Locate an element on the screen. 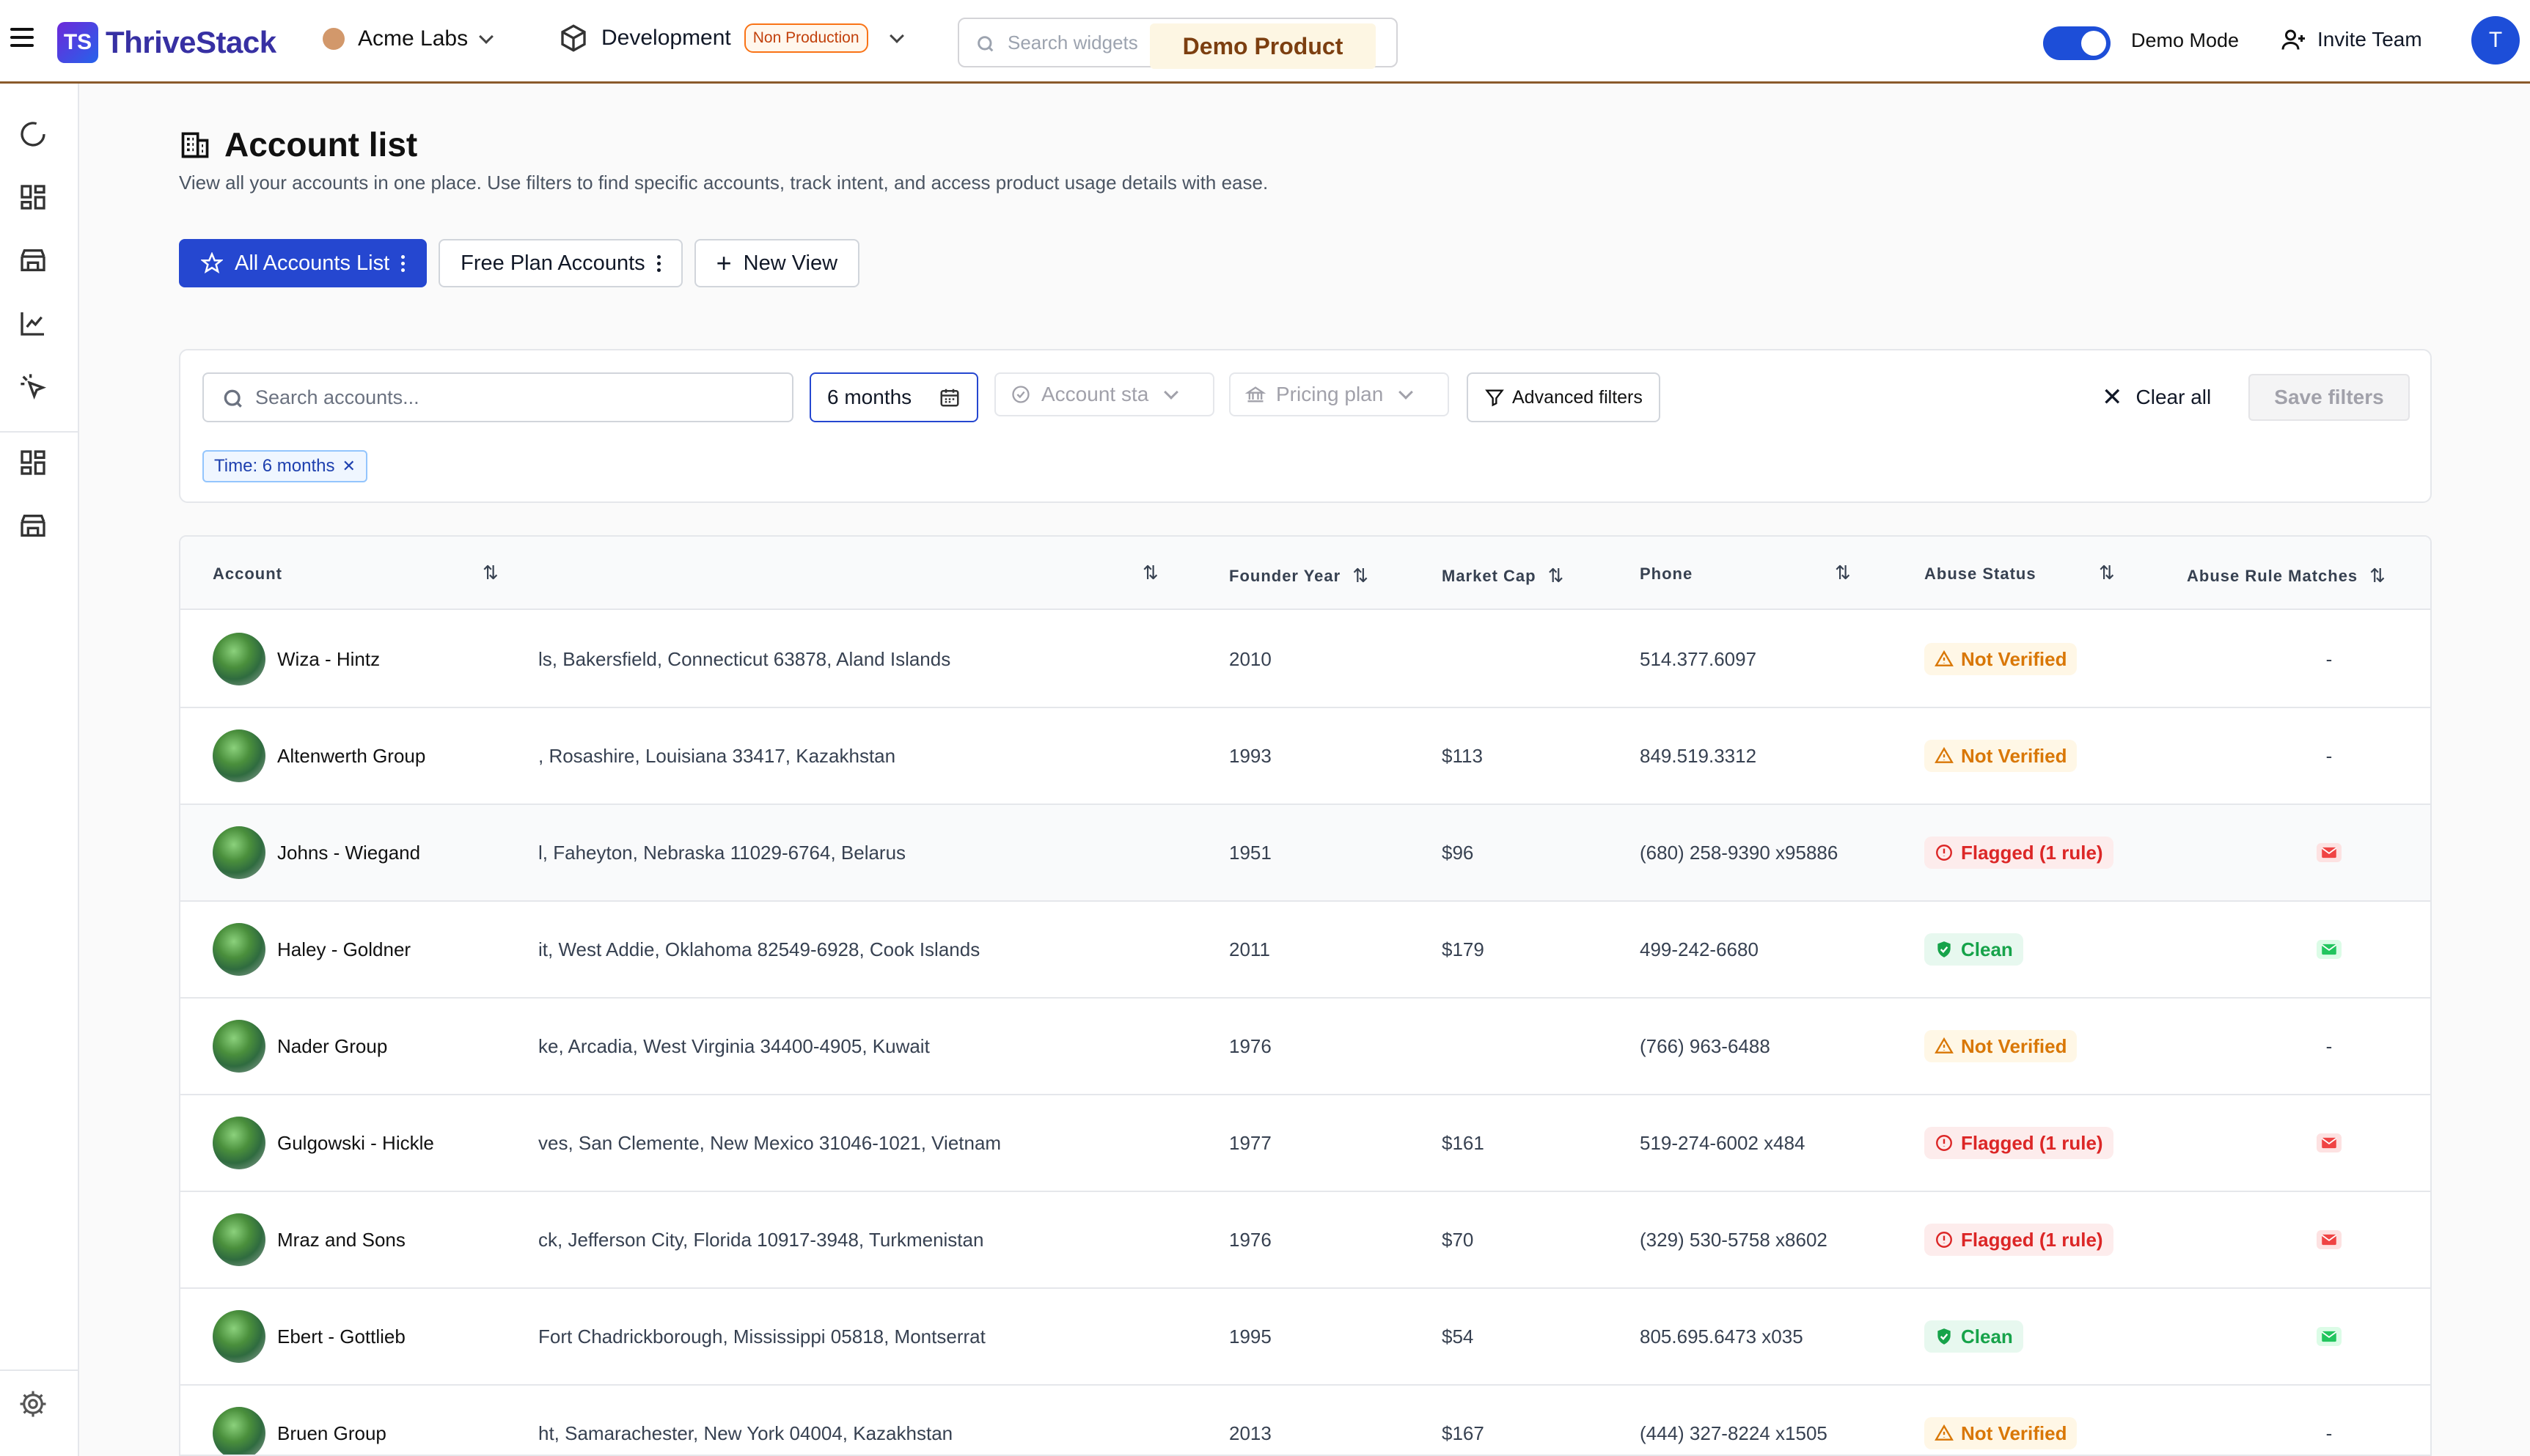  founder-year-value: 1995 is located at coordinates (1250, 1337).